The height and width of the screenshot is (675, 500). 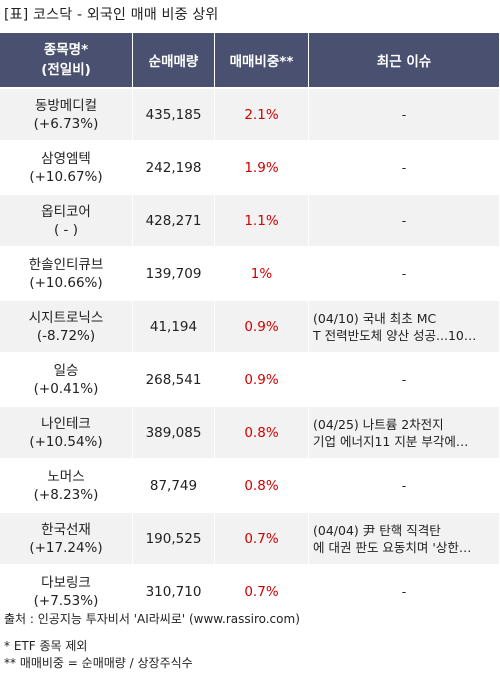 What do you see at coordinates (66, 176) in the screenshot?
I see `stock-change: (+10.67%)` at bounding box center [66, 176].